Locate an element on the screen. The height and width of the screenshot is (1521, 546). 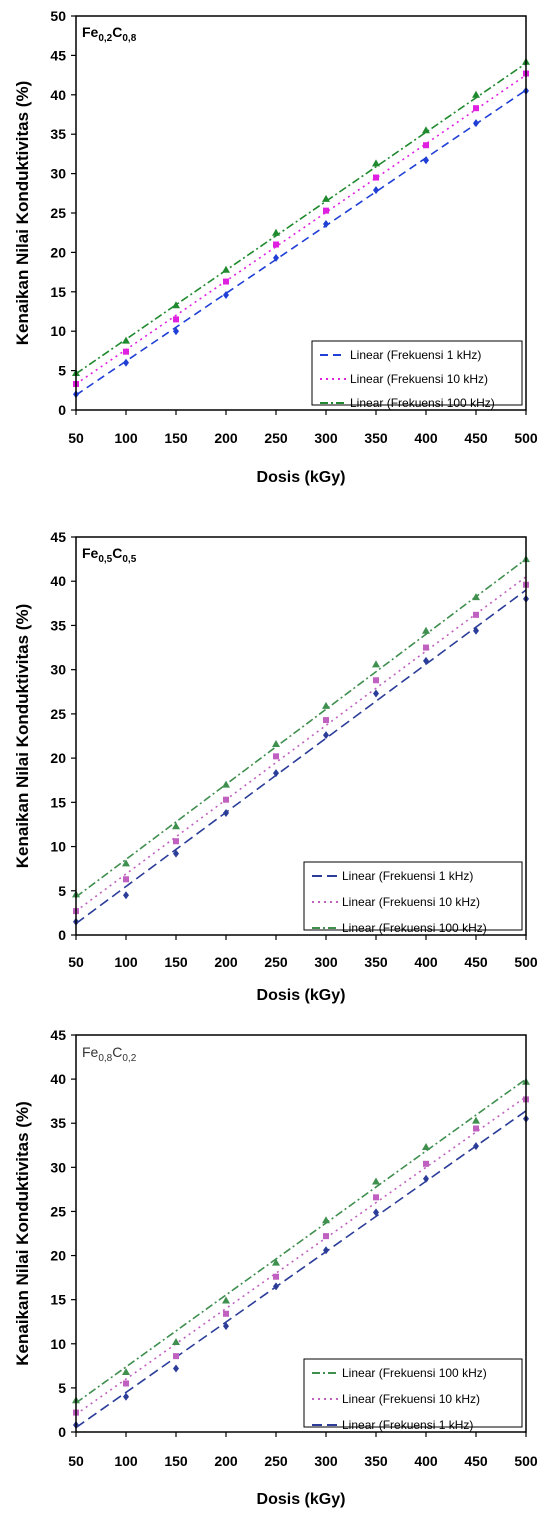
legend-entry: Linear (Frekuensi 10 kHz) is located at coordinates (411, 1399).